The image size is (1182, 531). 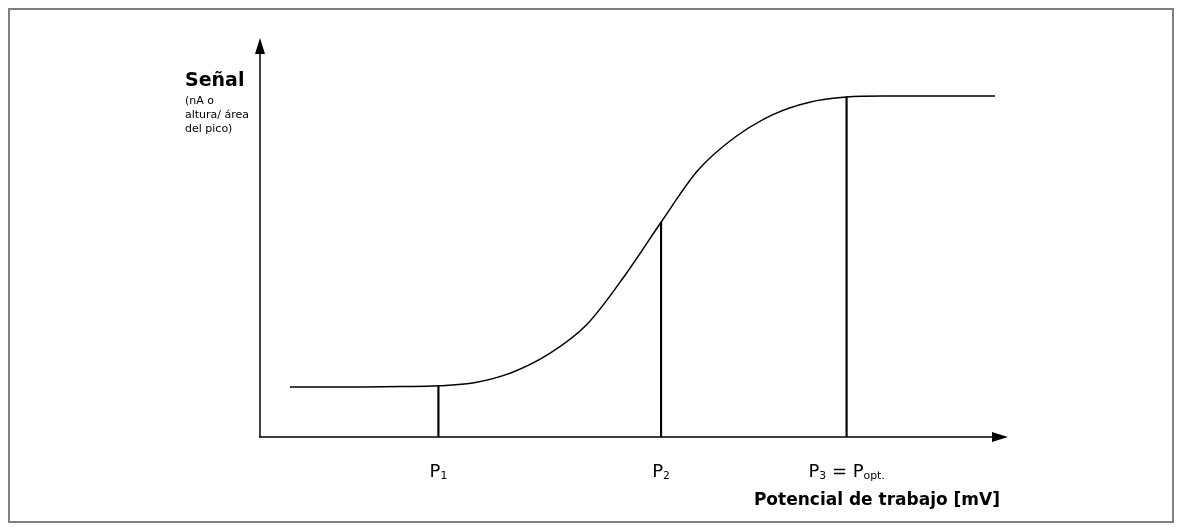 I want to click on y-axis-title: Señal, so click(x=215, y=79).